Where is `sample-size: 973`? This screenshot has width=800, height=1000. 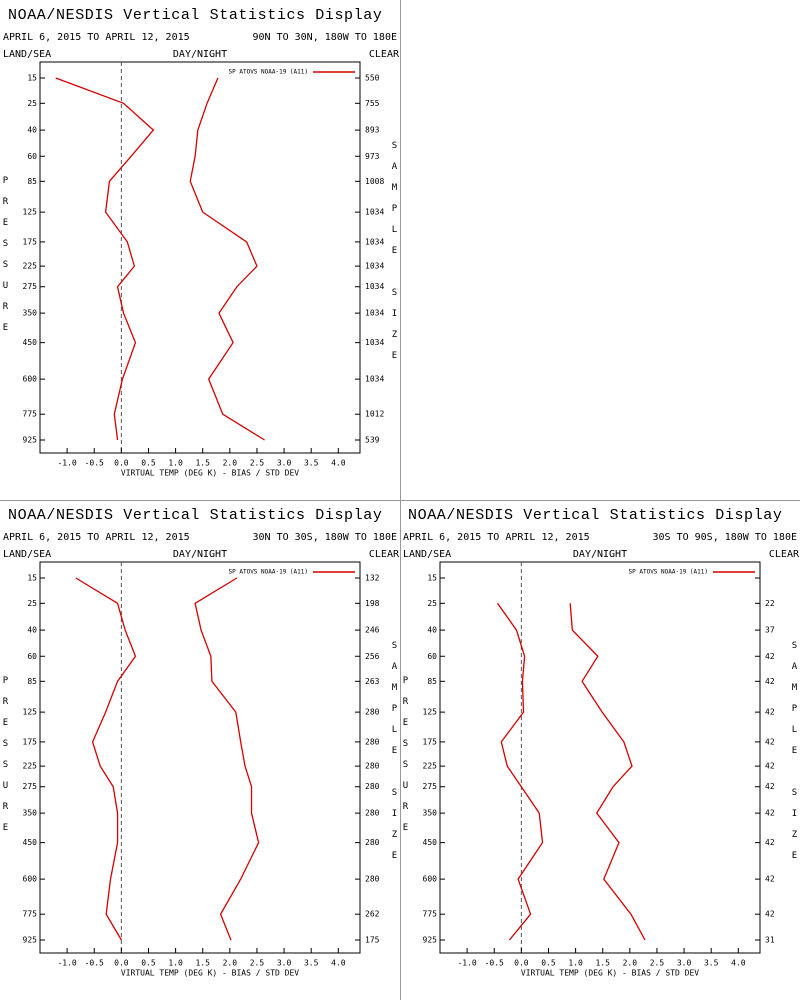 sample-size: 973 is located at coordinates (372, 156).